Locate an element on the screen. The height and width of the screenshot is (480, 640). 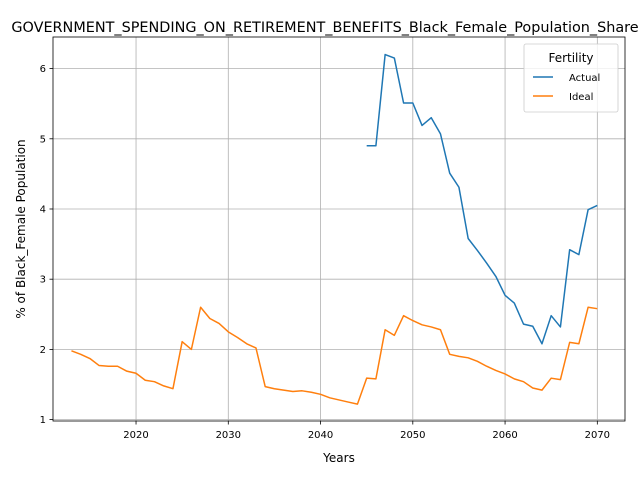
x-tick-label: 2020 is located at coordinates (135, 435).